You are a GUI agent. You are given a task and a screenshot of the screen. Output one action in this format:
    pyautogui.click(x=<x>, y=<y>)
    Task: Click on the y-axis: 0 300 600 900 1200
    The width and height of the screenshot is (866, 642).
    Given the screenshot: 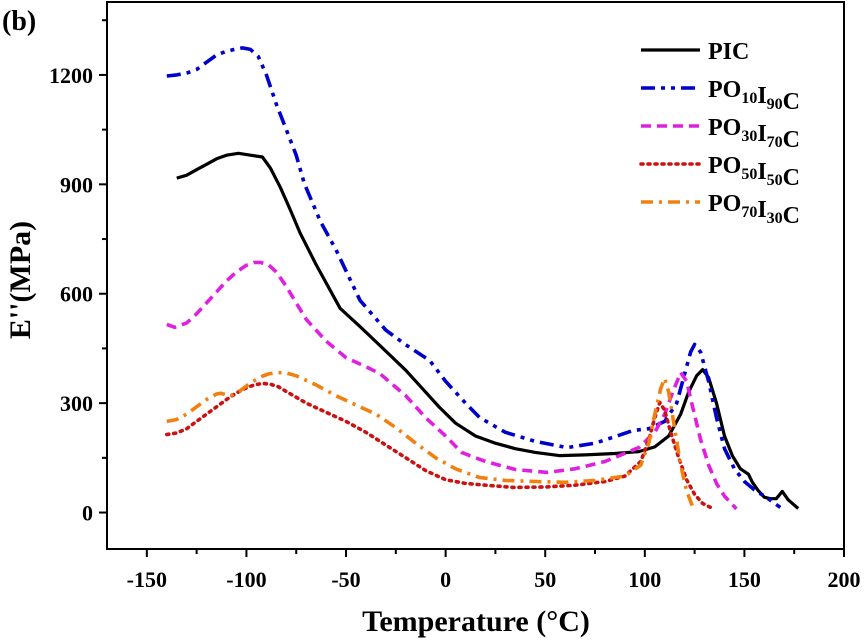 What is the action you would take?
    pyautogui.click(x=78, y=272)
    